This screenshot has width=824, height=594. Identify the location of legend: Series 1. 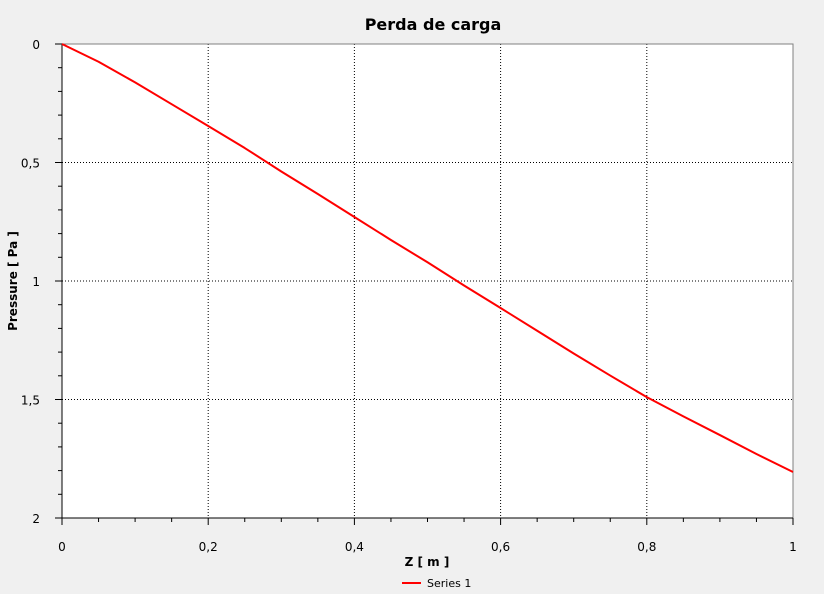
(436, 583).